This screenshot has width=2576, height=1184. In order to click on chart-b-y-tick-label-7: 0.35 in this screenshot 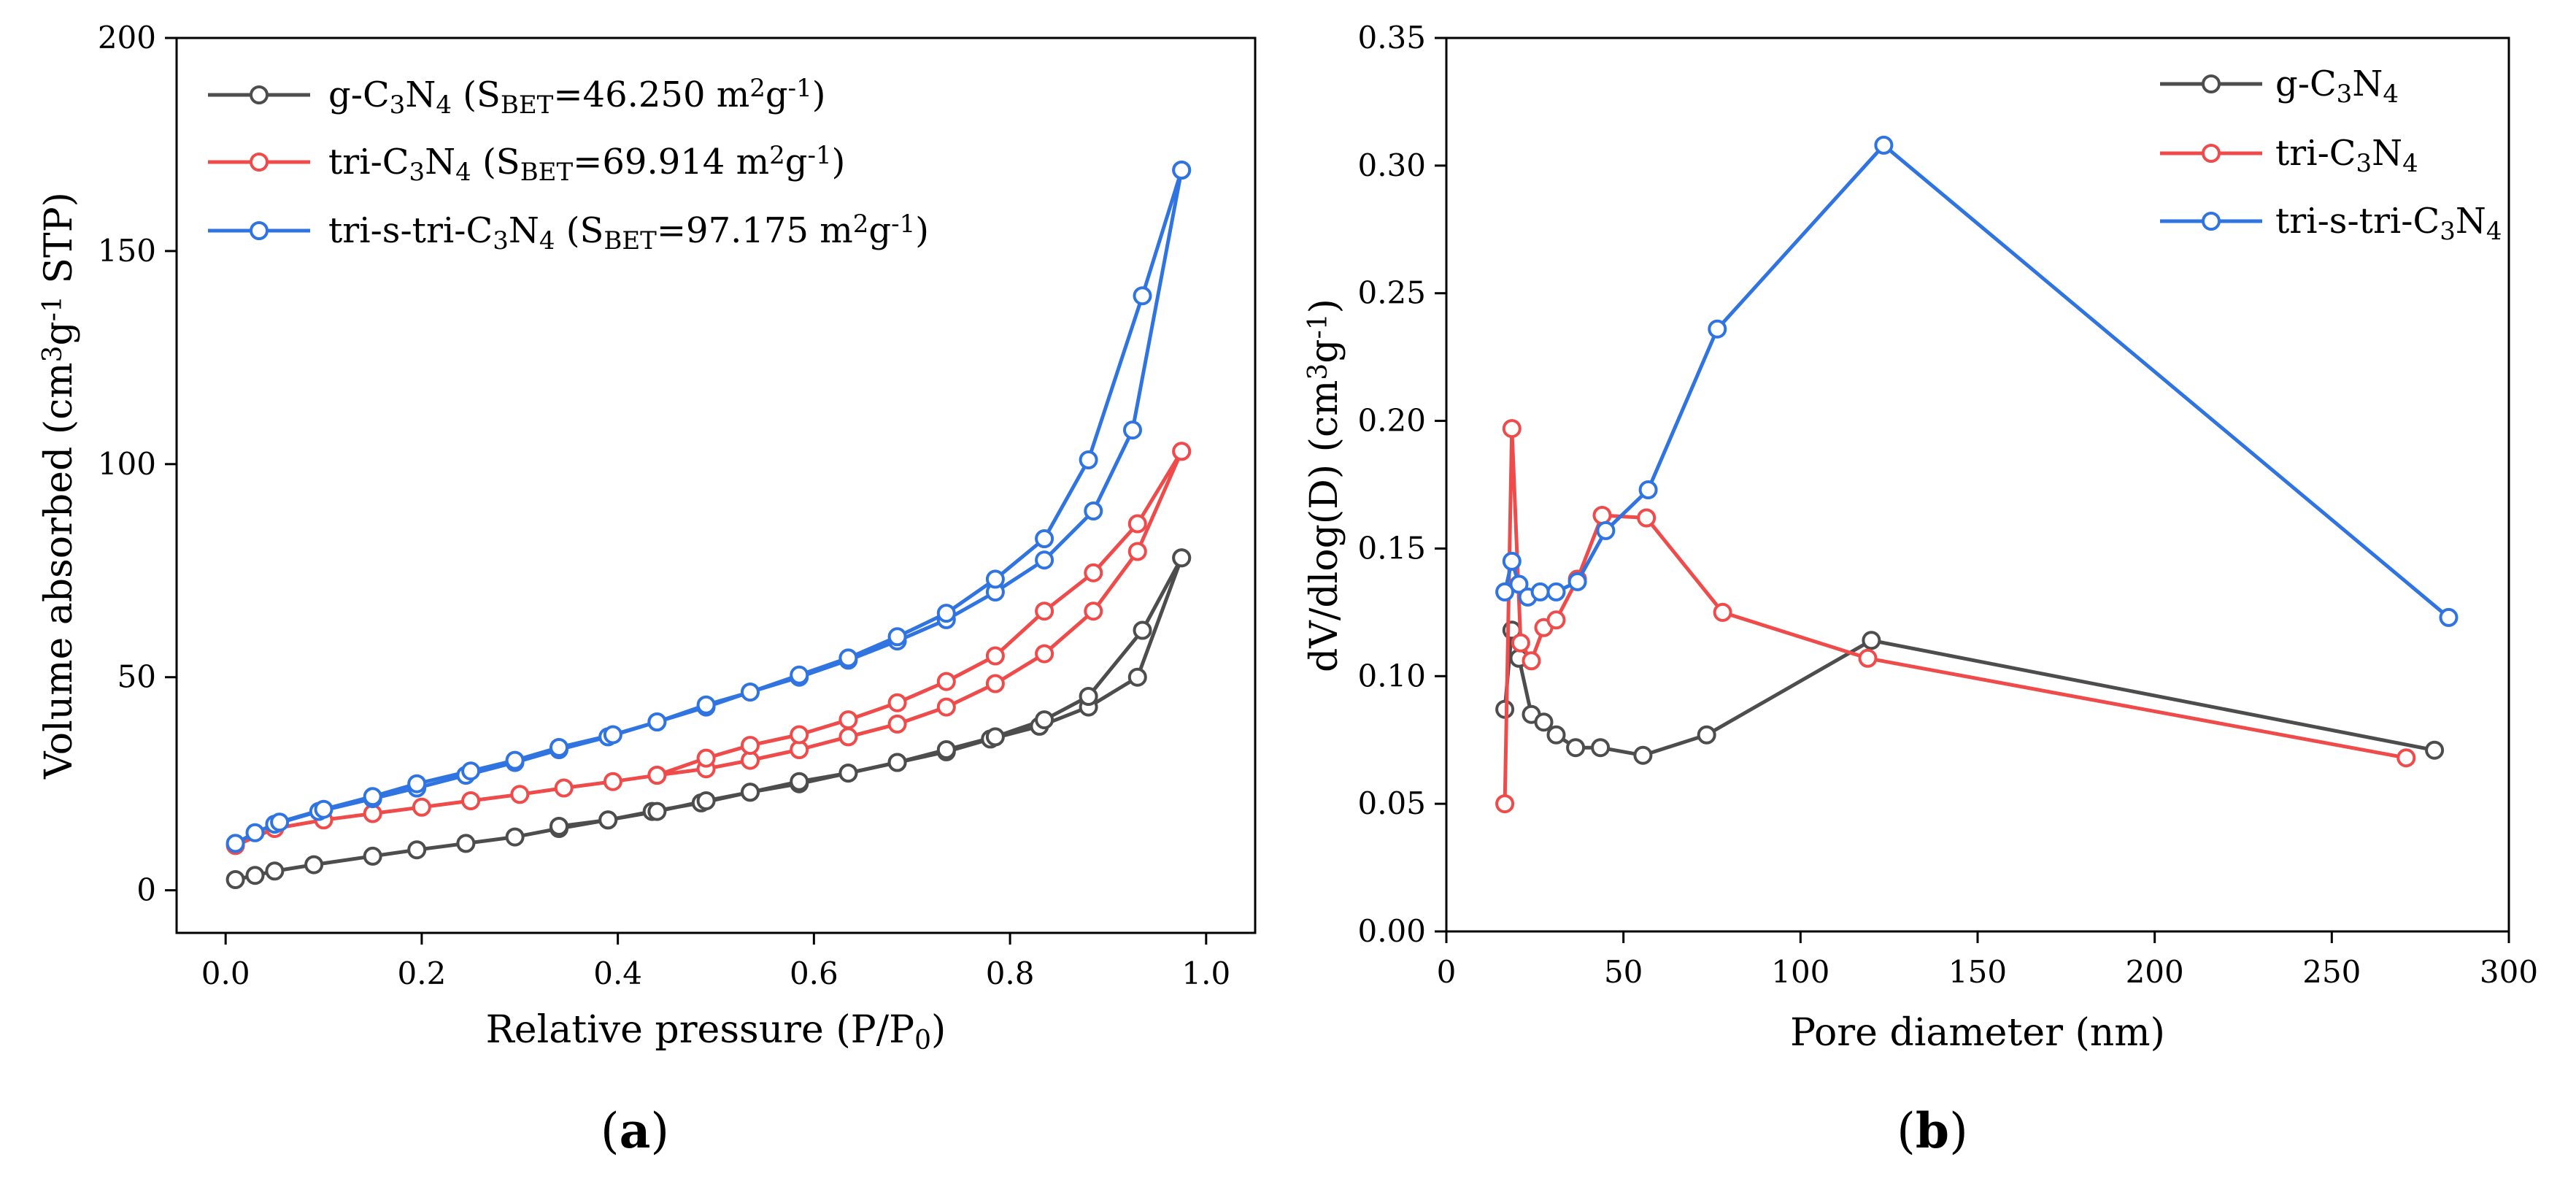, I will do `click(1391, 37)`.